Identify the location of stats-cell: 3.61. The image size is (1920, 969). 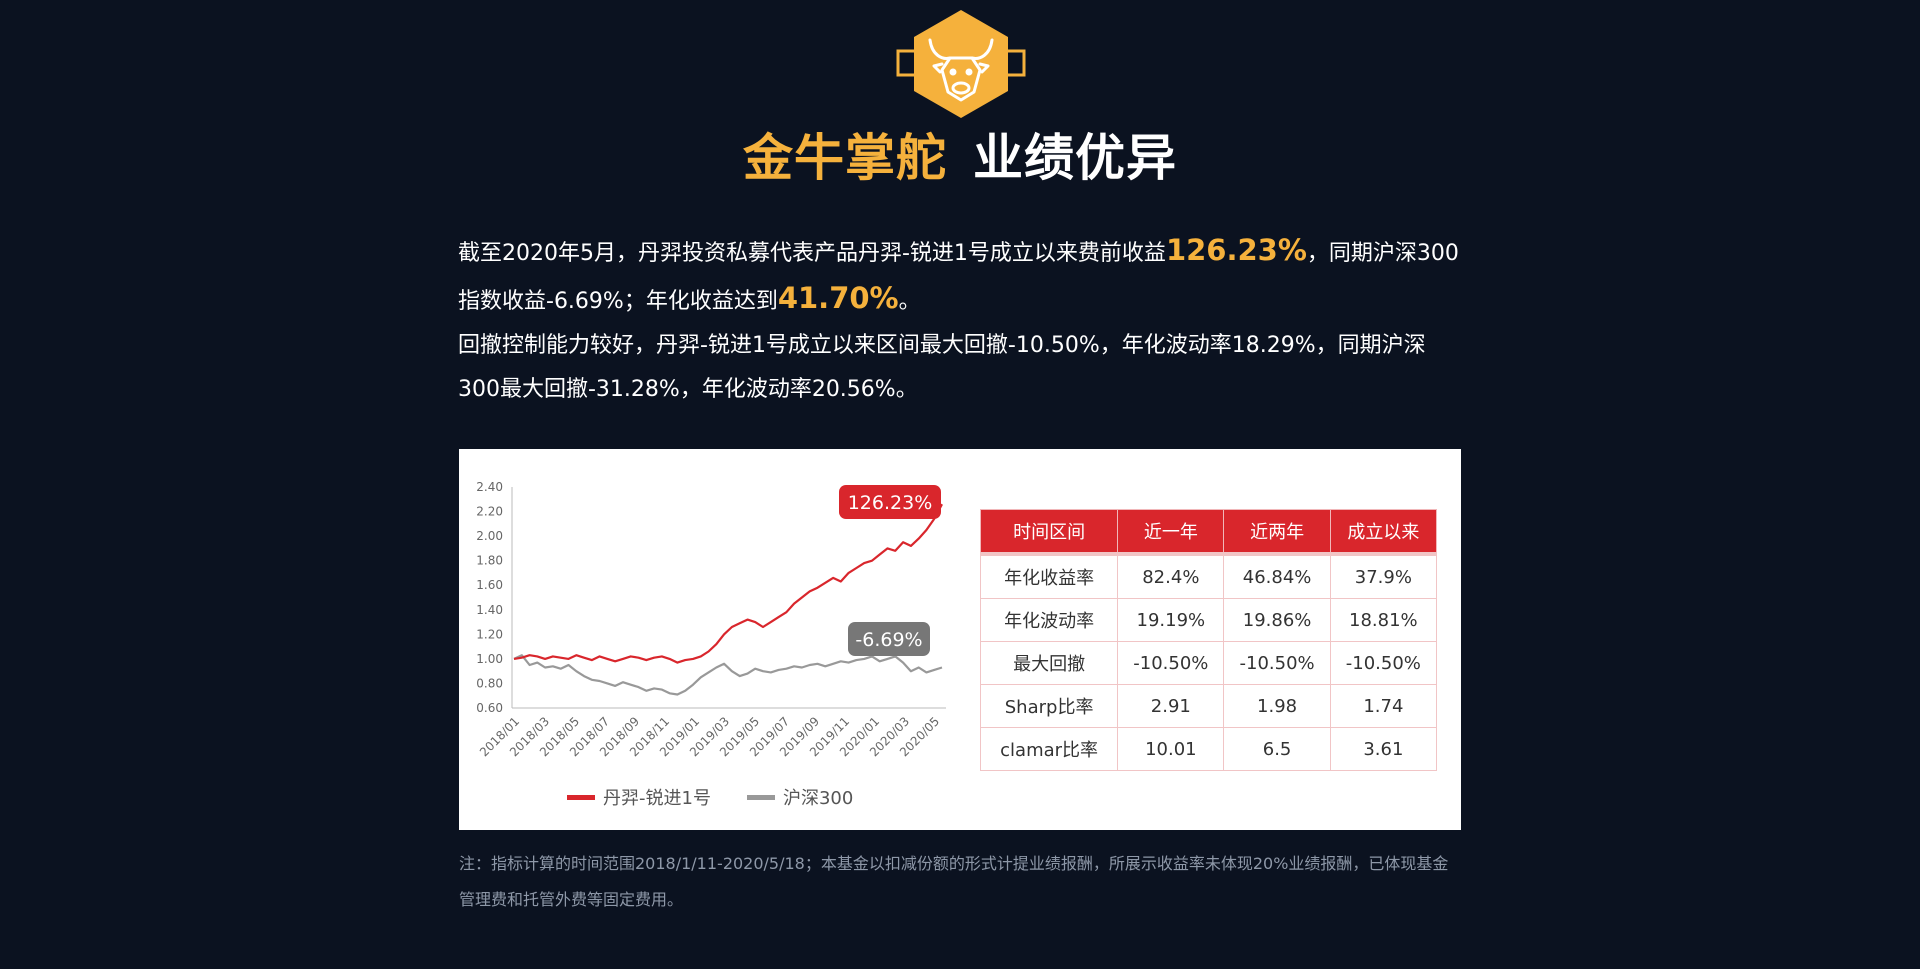
(1383, 749).